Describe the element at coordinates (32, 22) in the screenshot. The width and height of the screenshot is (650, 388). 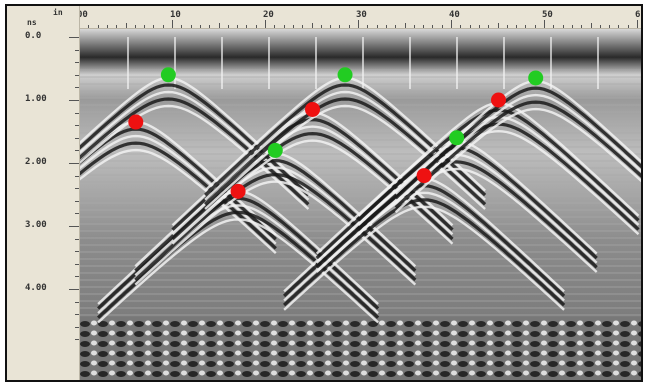
I see `time-unit-label: ns` at that location.